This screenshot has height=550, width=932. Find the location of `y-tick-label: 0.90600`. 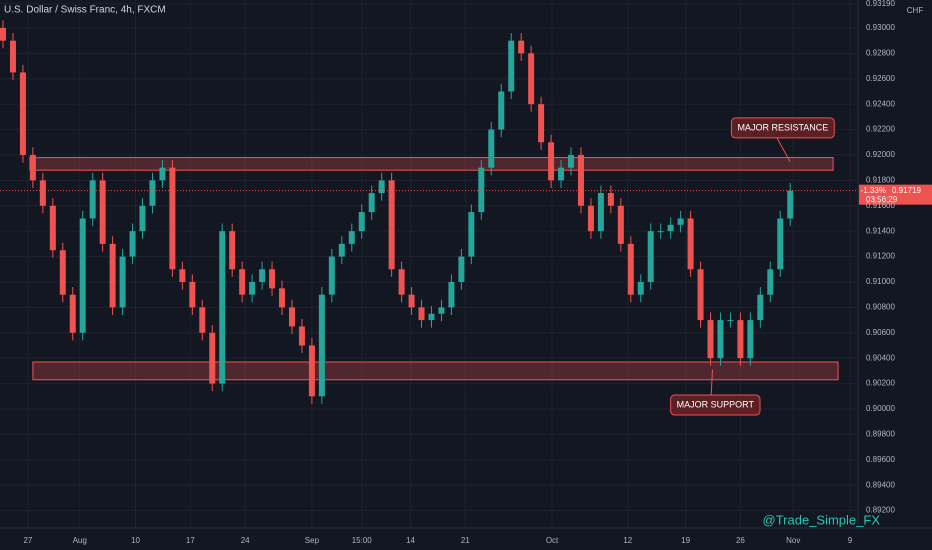

y-tick-label: 0.90600 is located at coordinates (880, 332).